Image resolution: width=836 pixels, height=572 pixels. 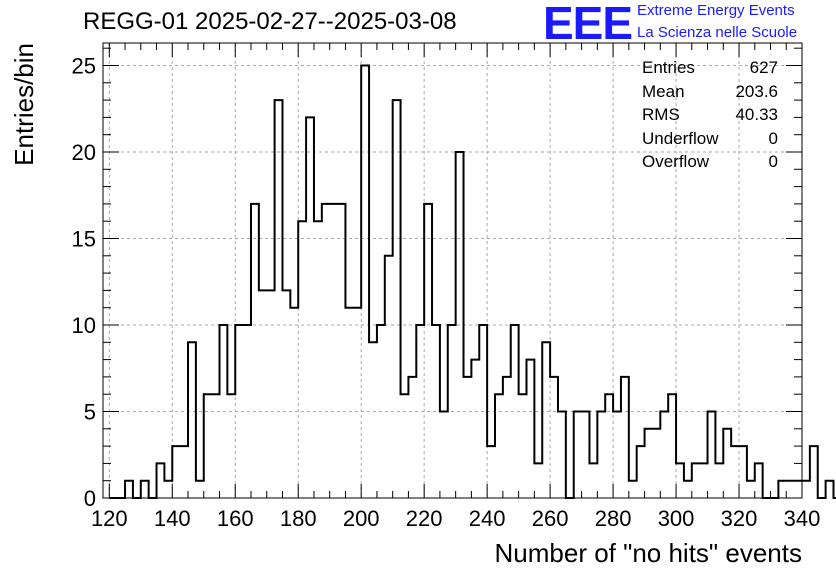 What do you see at coordinates (668, 67) in the screenshot?
I see `stat-label-entries: Entries` at bounding box center [668, 67].